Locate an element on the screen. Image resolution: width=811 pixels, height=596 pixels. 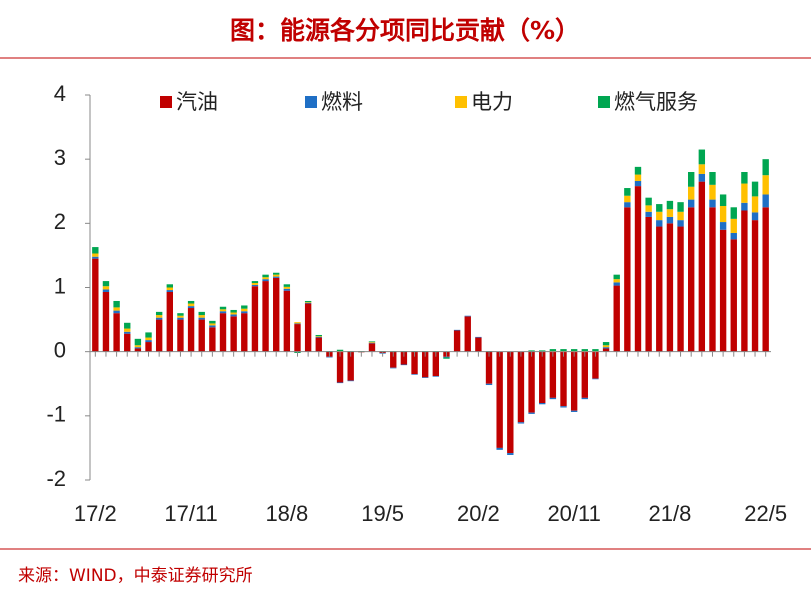
x-tick-label: 19/5 is located at coordinates (382, 513).